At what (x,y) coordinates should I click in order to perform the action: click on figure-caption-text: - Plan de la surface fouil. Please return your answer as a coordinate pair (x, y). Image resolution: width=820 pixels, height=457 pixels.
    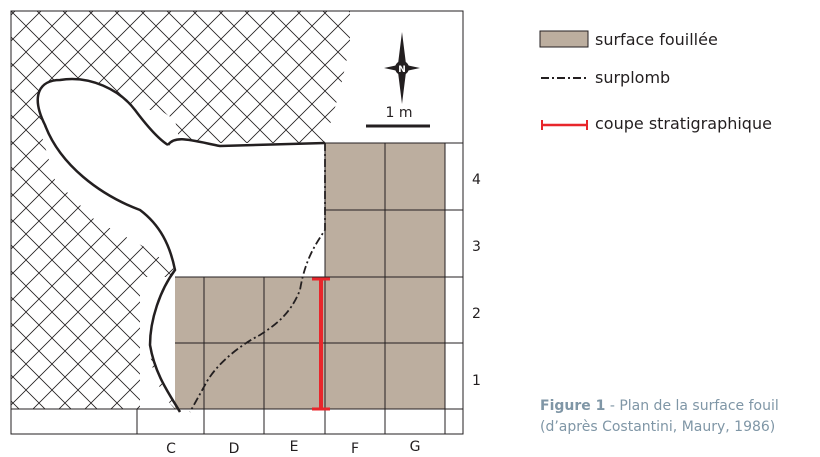
    Looking at the image, I should click on (691, 406).